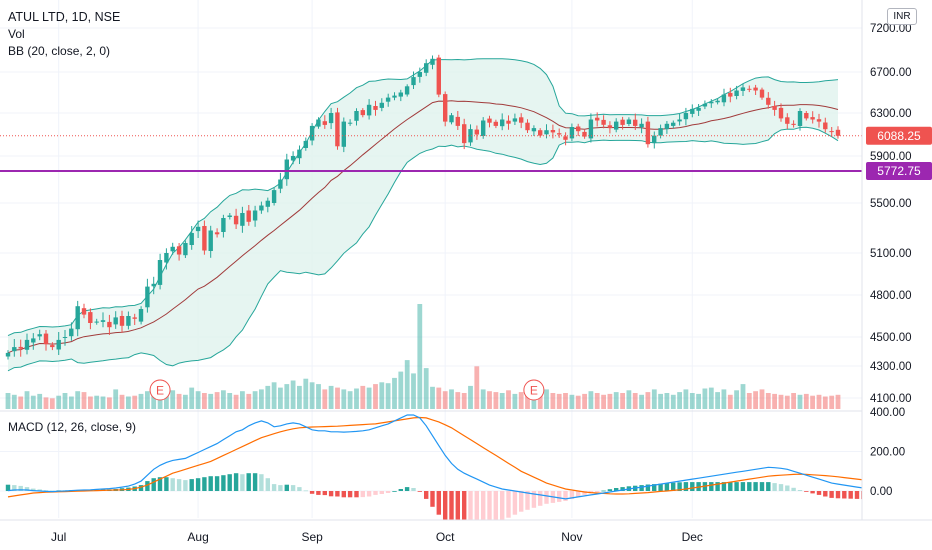  Describe the element at coordinates (692, 537) in the screenshot. I see `time-tick-label: Dec` at that location.